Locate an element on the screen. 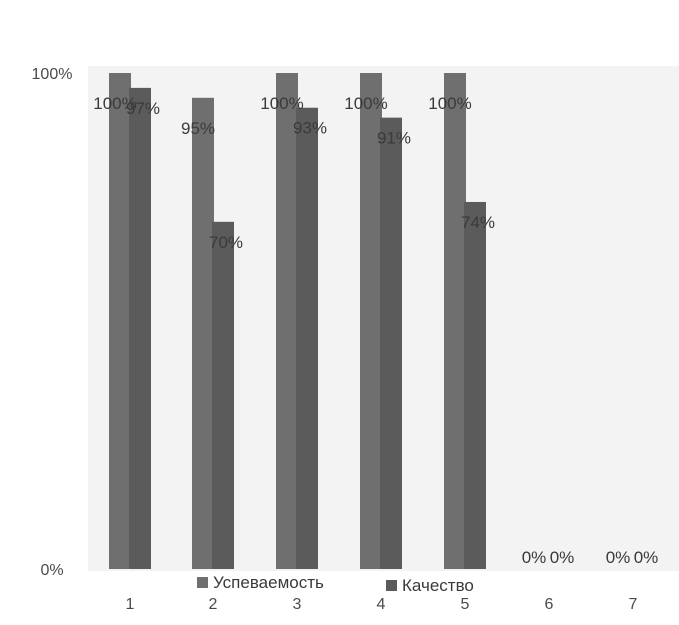  data-label-kachestvo-2: 70% is located at coordinates (226, 242).